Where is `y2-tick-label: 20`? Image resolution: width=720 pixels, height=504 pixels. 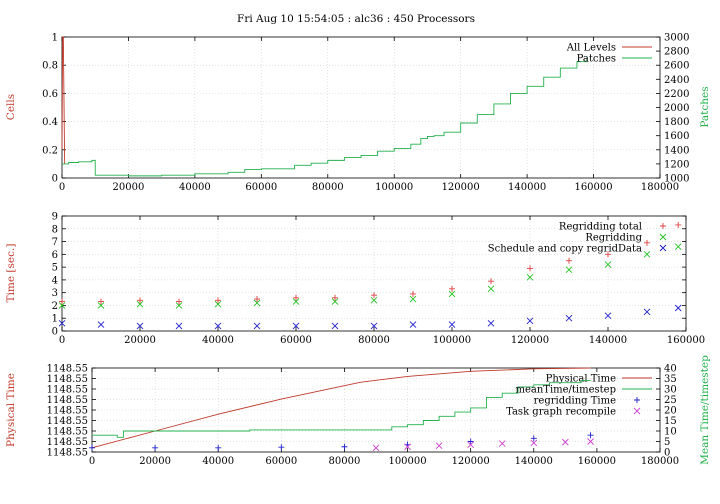 y2-tick-label: 20 is located at coordinates (670, 411).